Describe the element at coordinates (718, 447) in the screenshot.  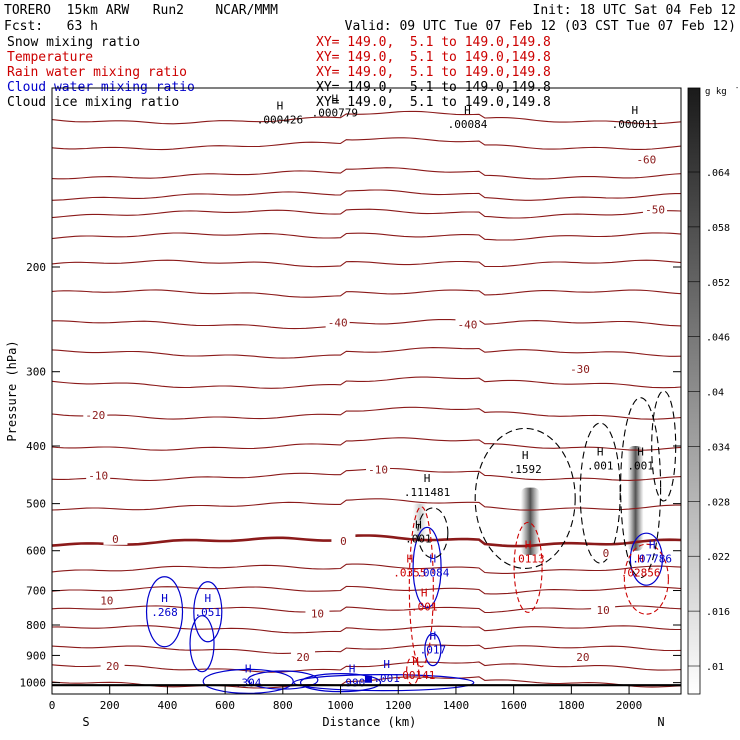
I see `colorbar-tick-label: .034` at that location.